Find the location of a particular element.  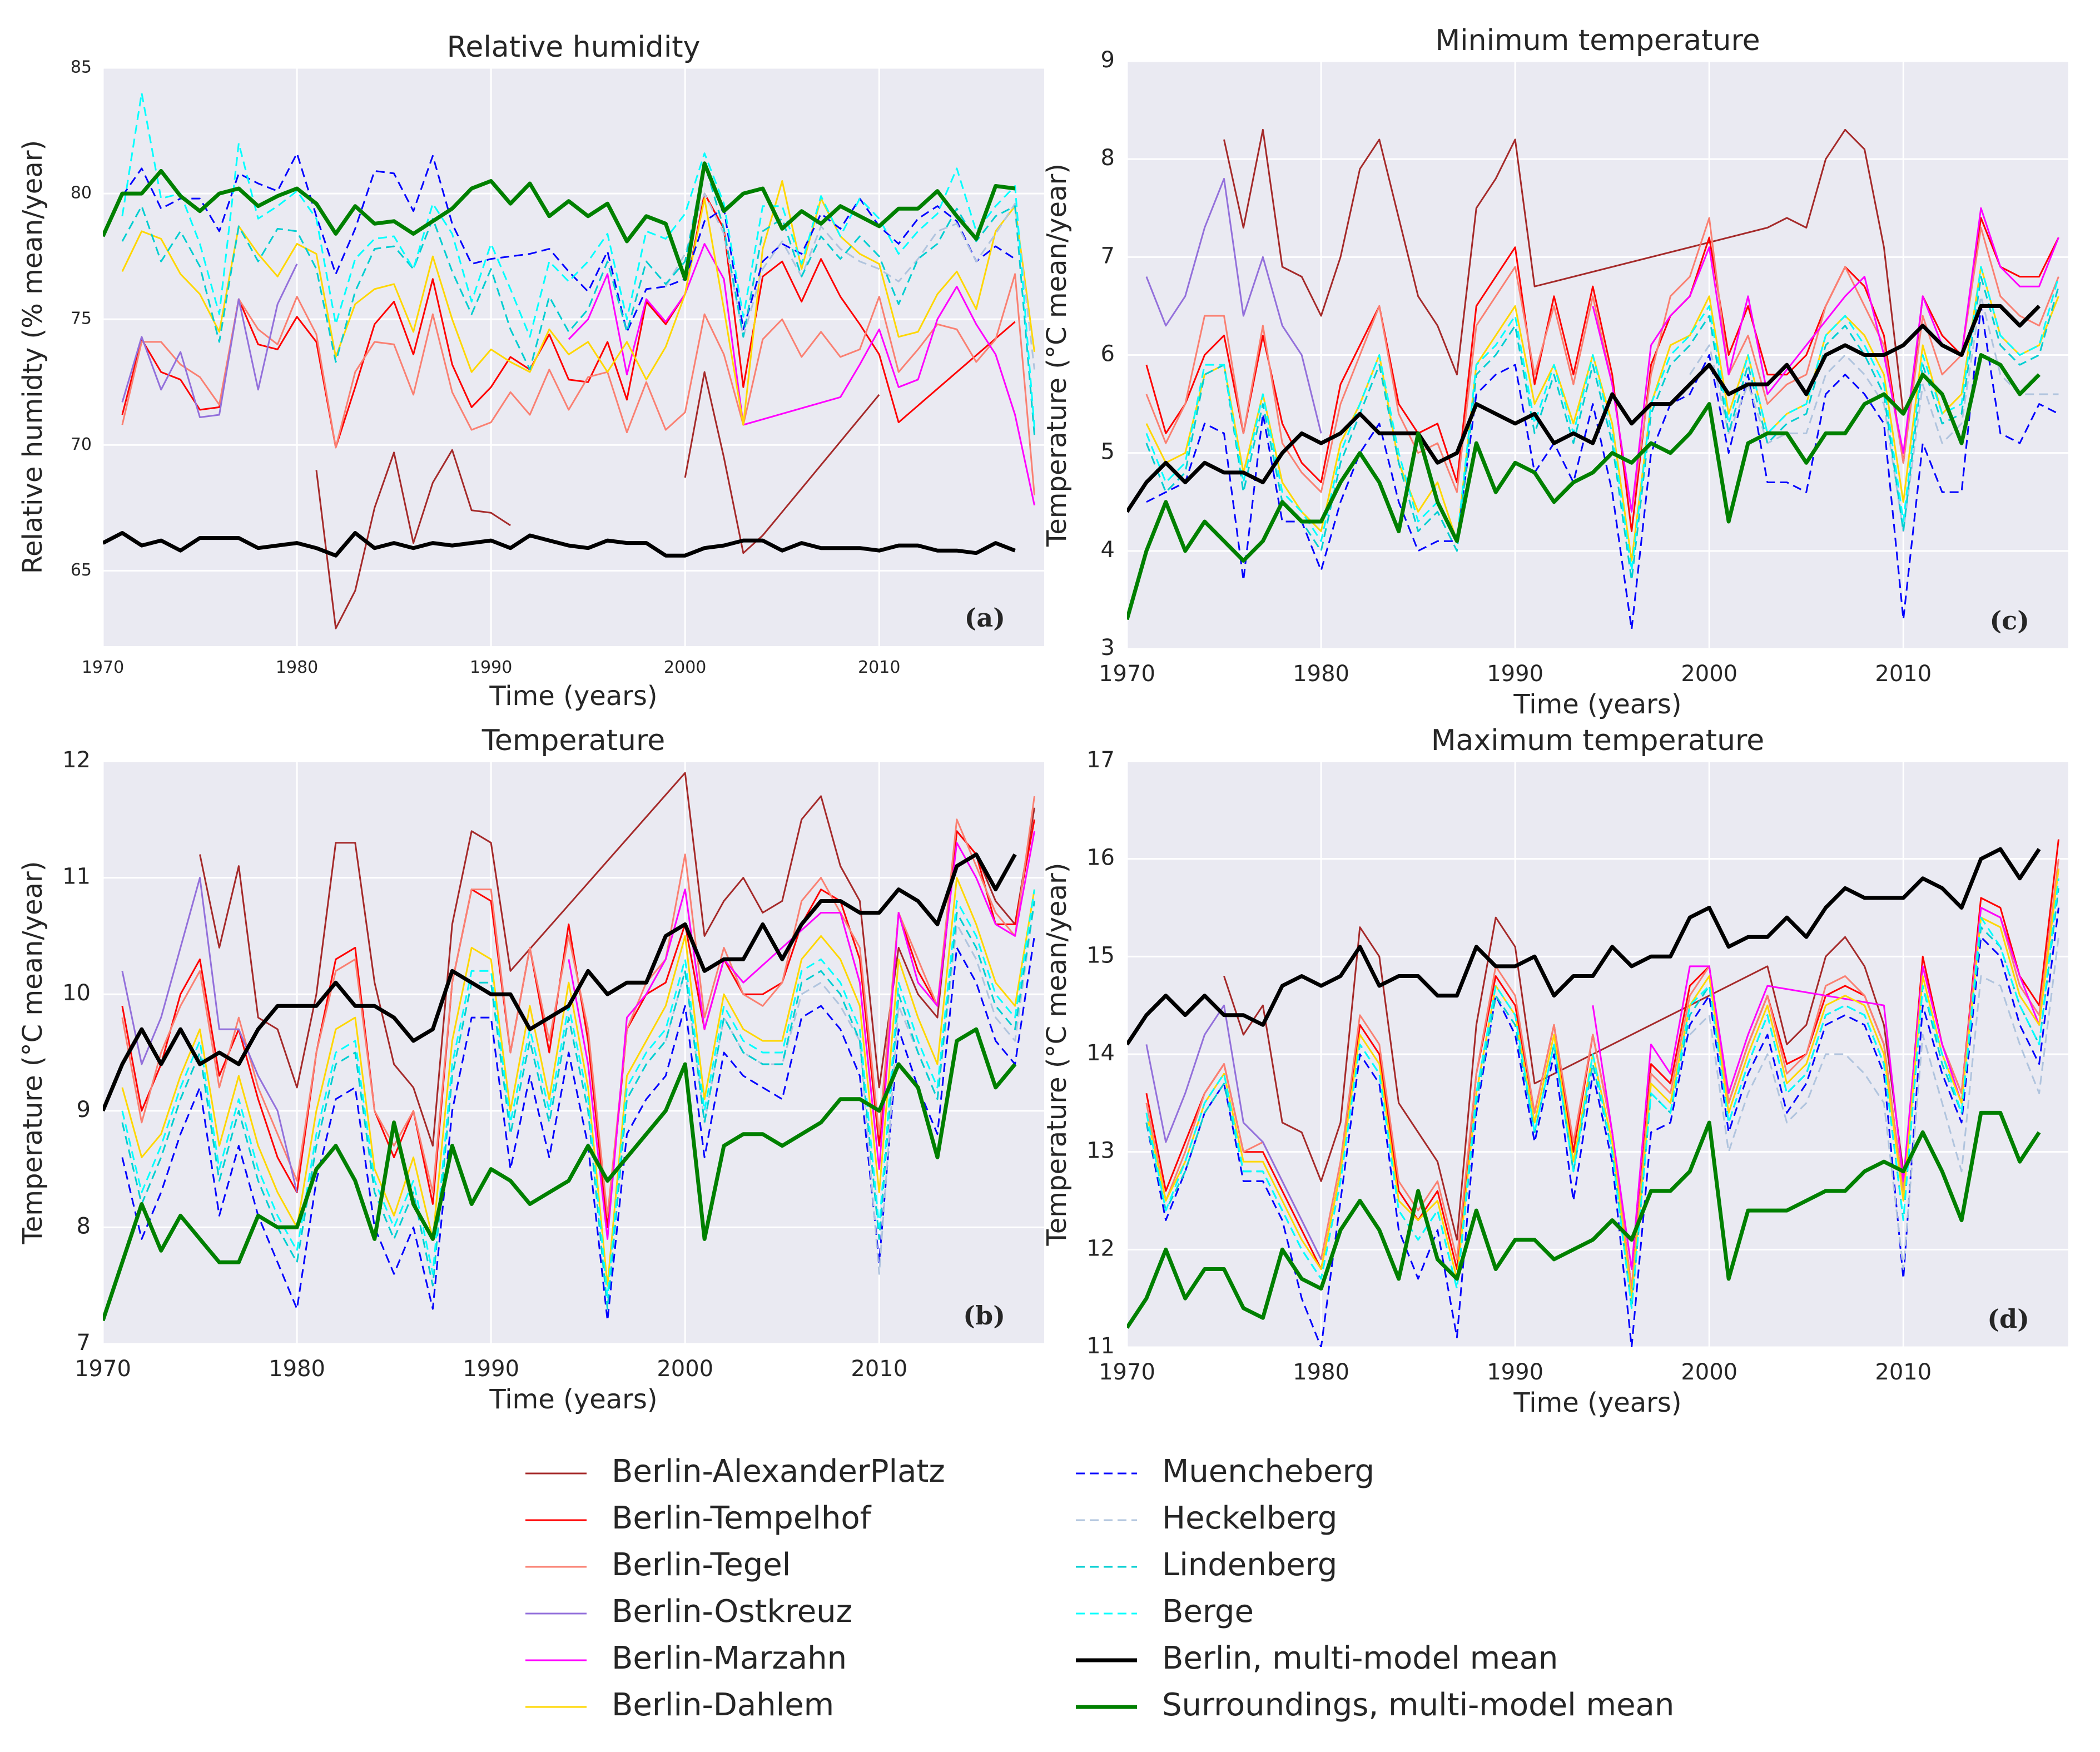

legend-item-surroundings-multi-model-mean: Surroundings, multi-model mean is located at coordinates (1375, 1705).